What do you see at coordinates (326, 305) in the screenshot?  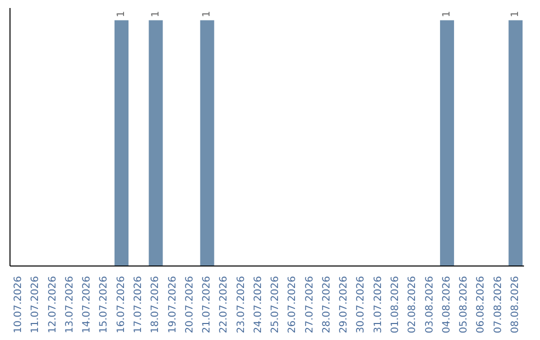 I see `x-tick-label: 28.07.2026` at bounding box center [326, 305].